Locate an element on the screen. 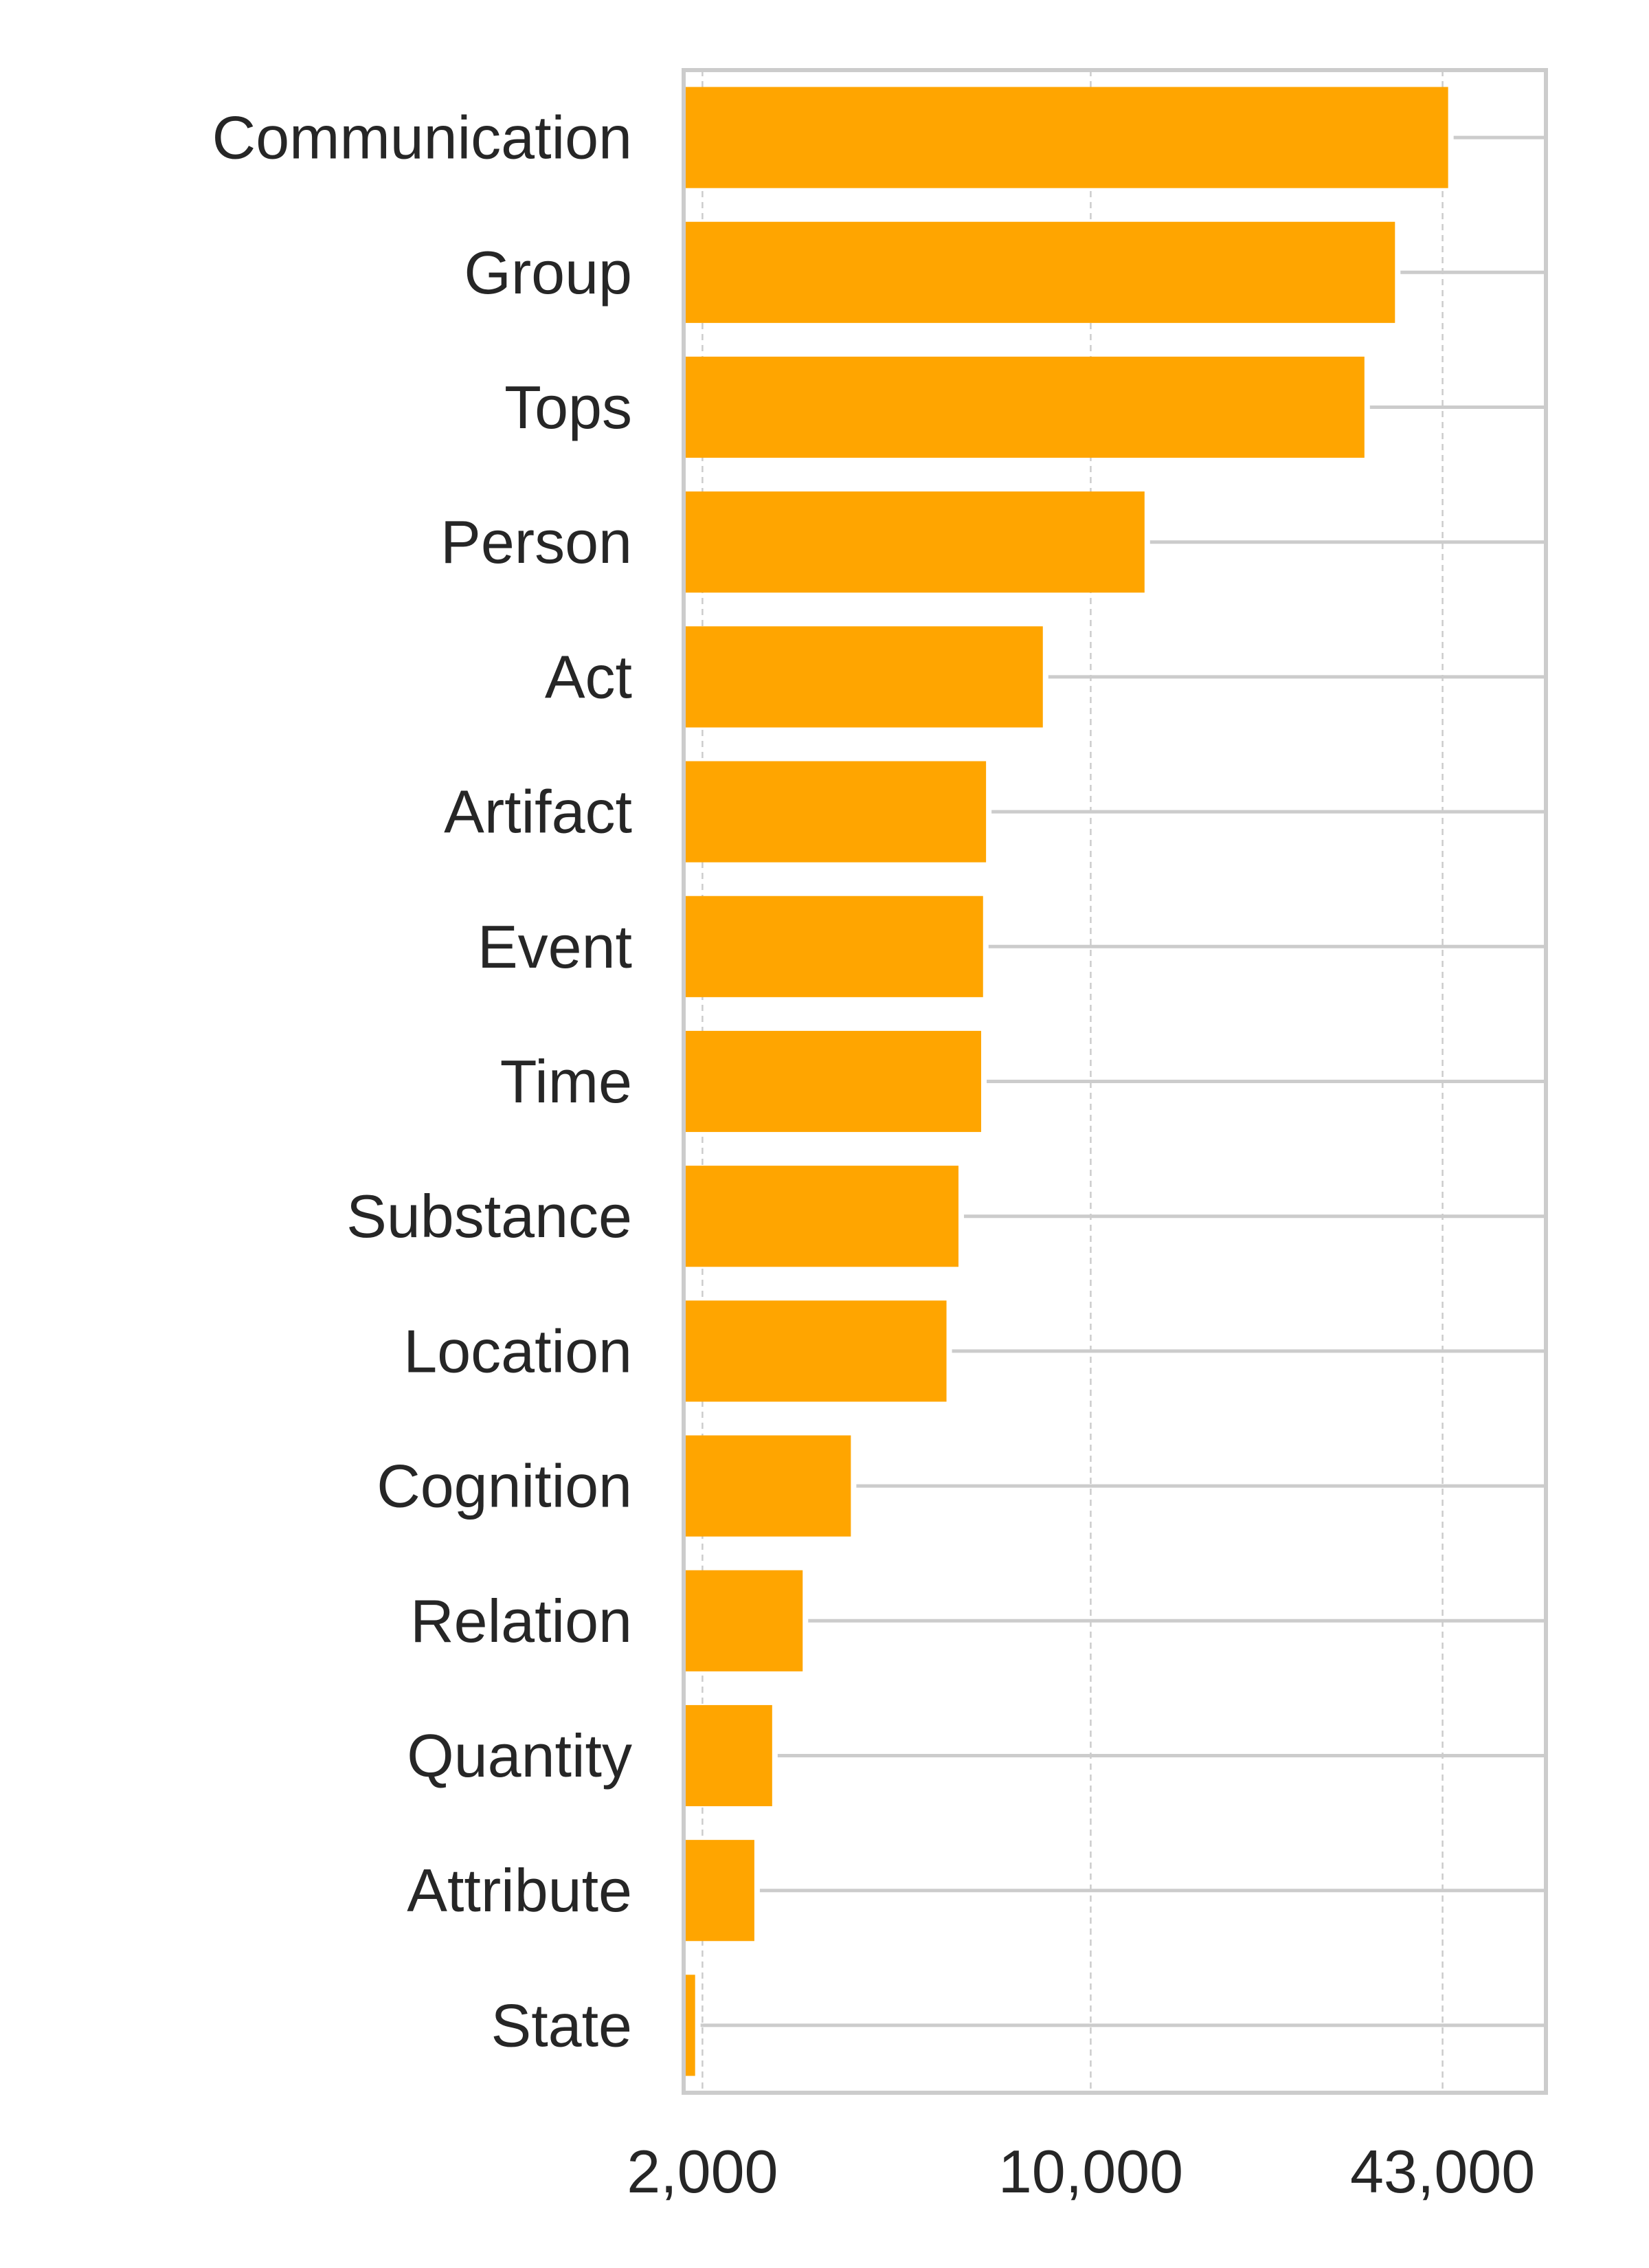 This screenshot has height=2268, width=1649. category-label: Attribute is located at coordinates (519, 1890).